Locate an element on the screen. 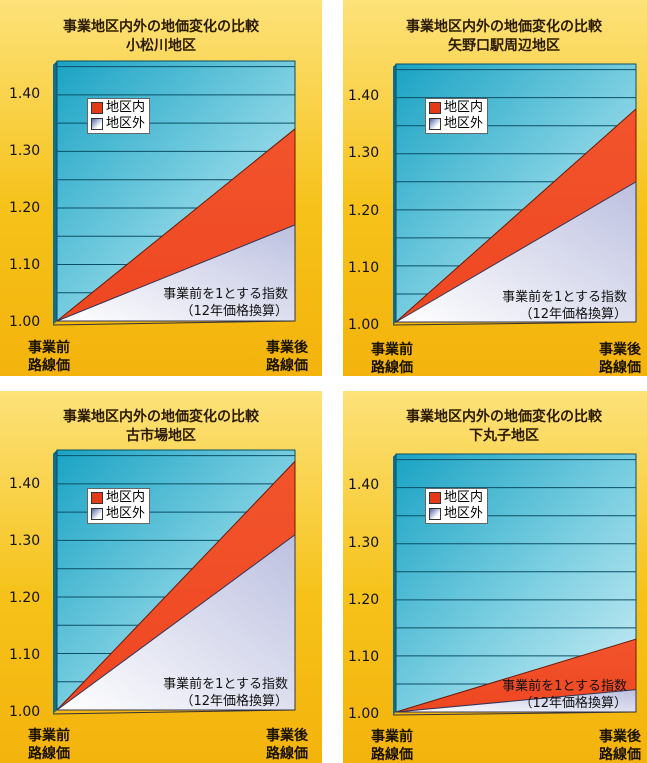  chart-title-line2: 小松川地区 is located at coordinates (161, 46).